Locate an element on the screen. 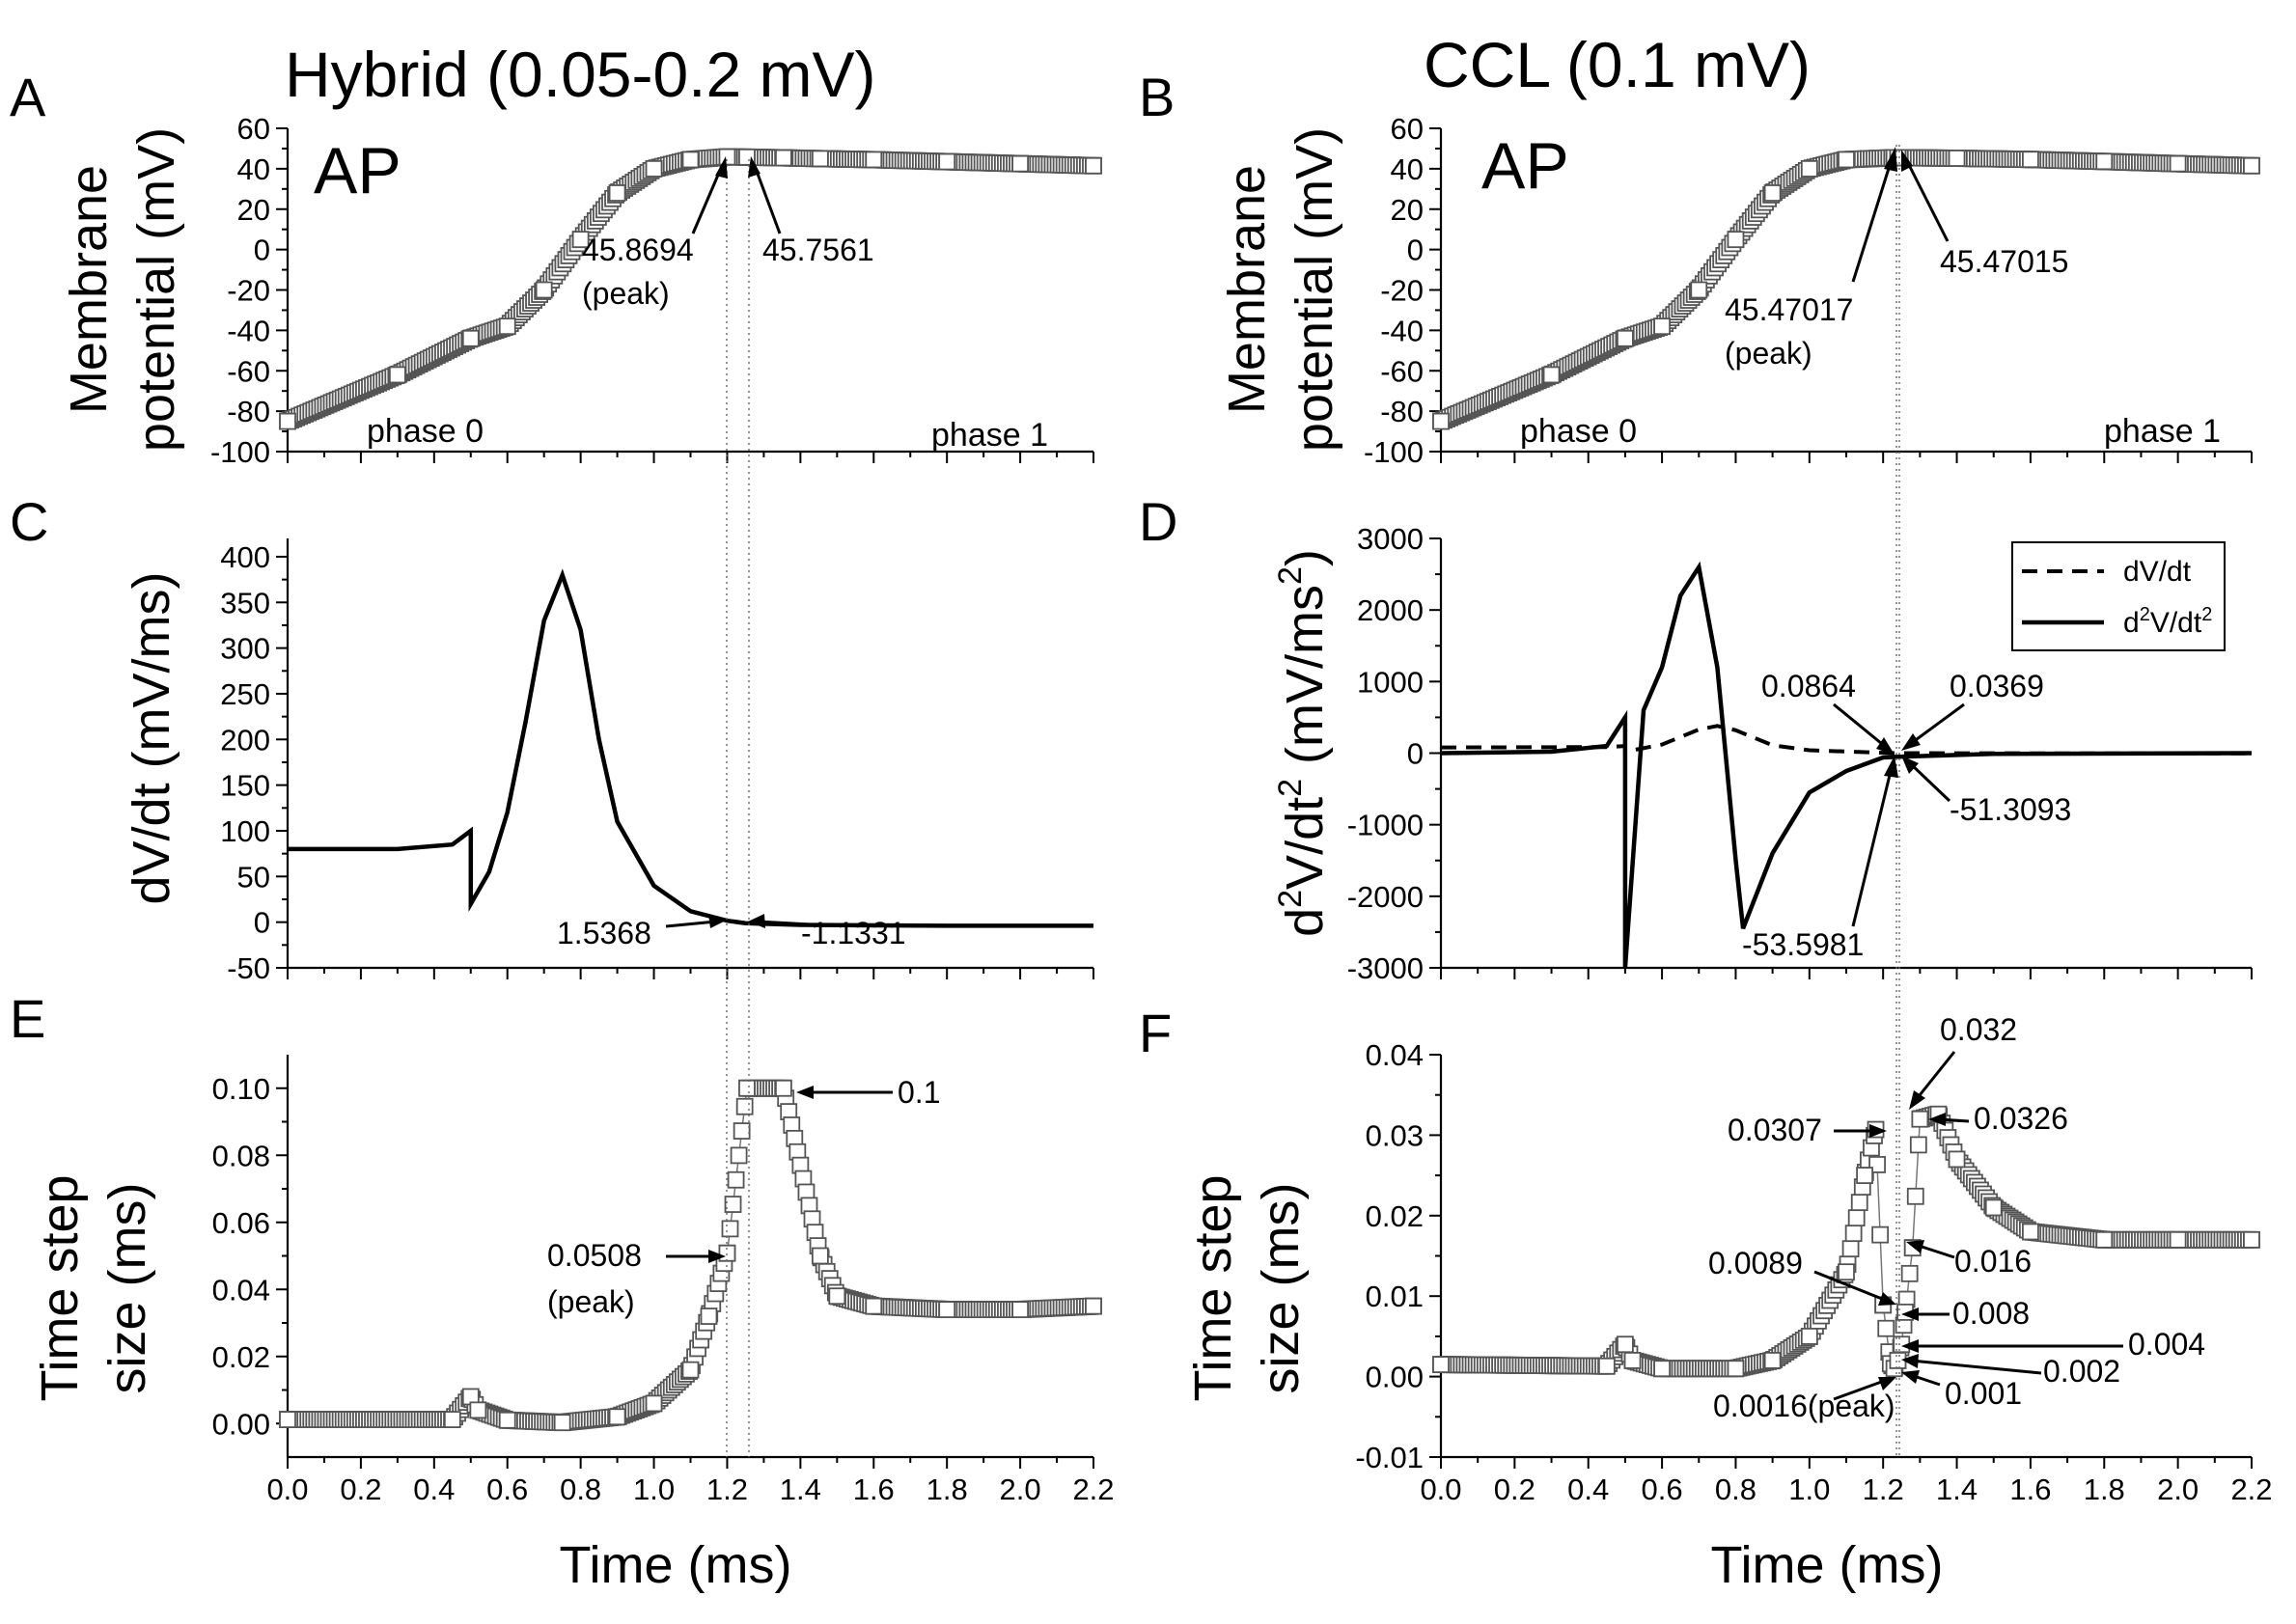 Image resolution: width=2296 pixels, height=1624 pixels. panel-c-ytick-label: 0 is located at coordinates (262, 923).